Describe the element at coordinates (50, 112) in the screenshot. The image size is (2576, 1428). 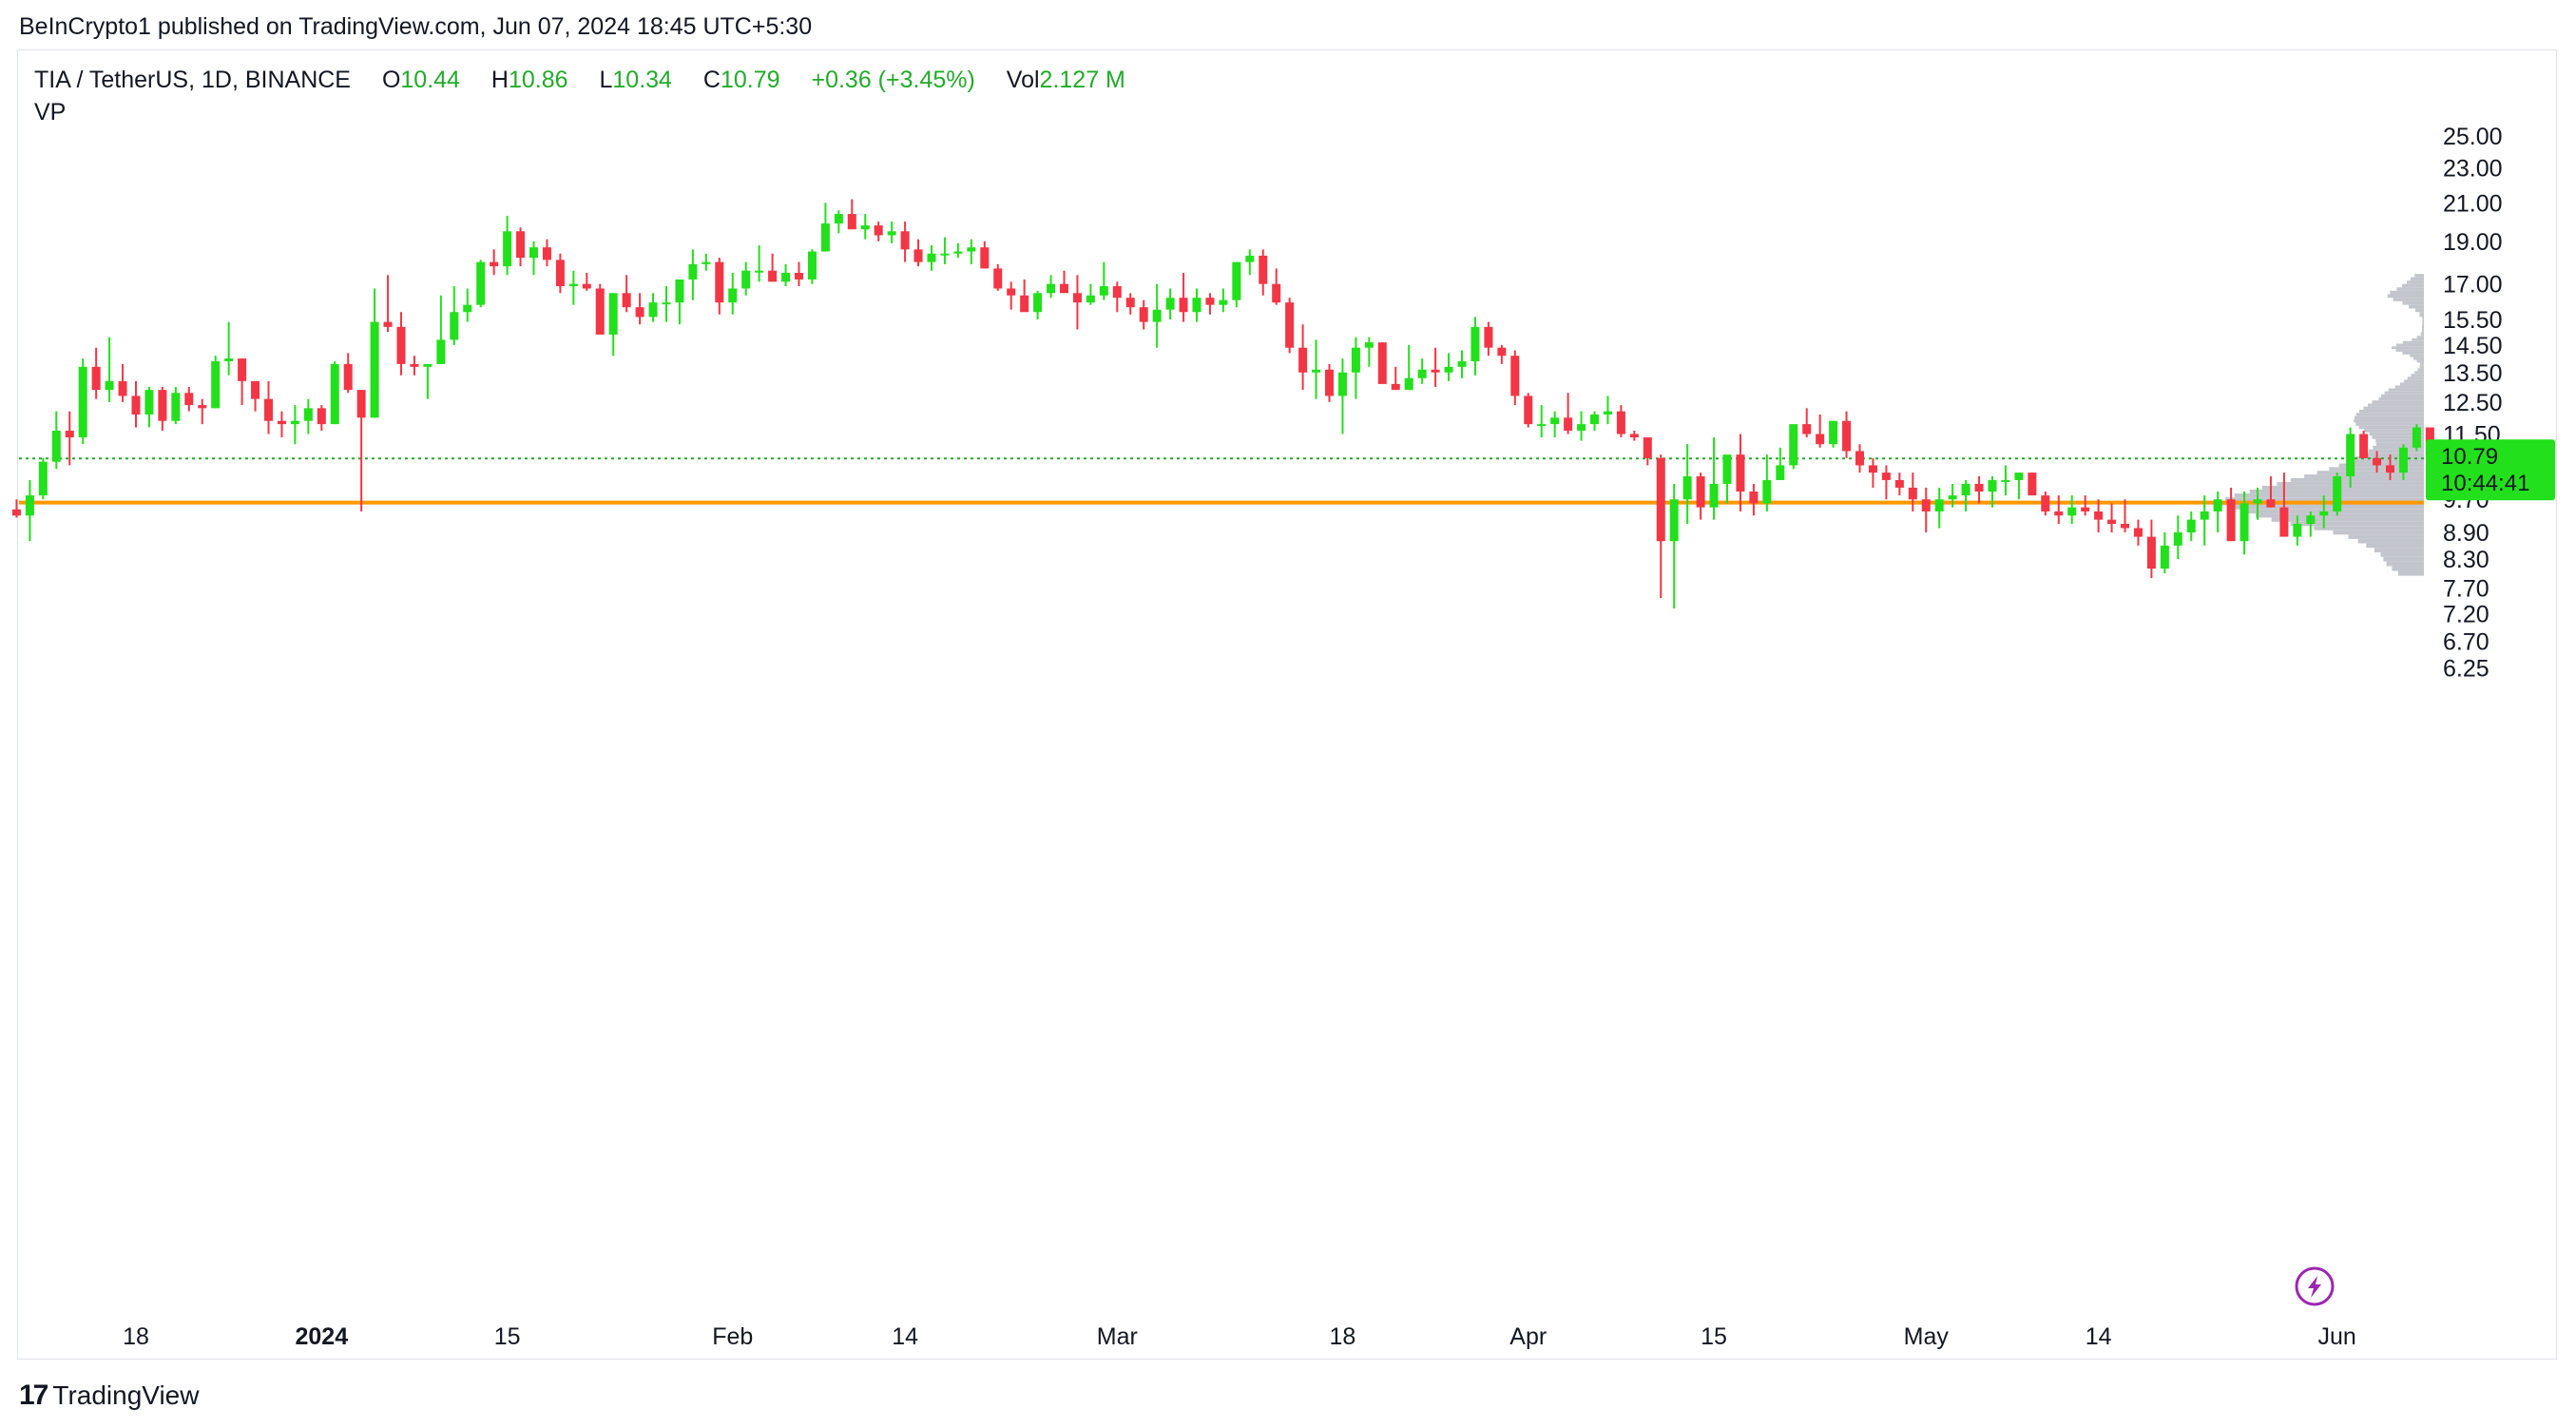
I see `vp-indicator-label: VP` at that location.